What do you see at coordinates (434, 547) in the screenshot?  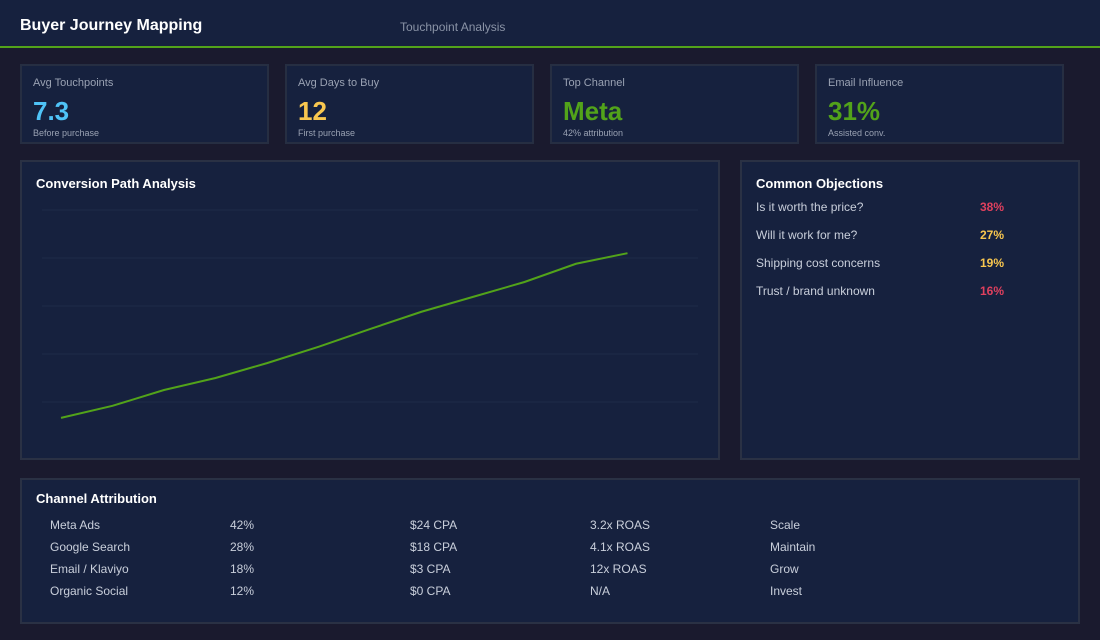 I see `attribution-cell: $18 CPA` at bounding box center [434, 547].